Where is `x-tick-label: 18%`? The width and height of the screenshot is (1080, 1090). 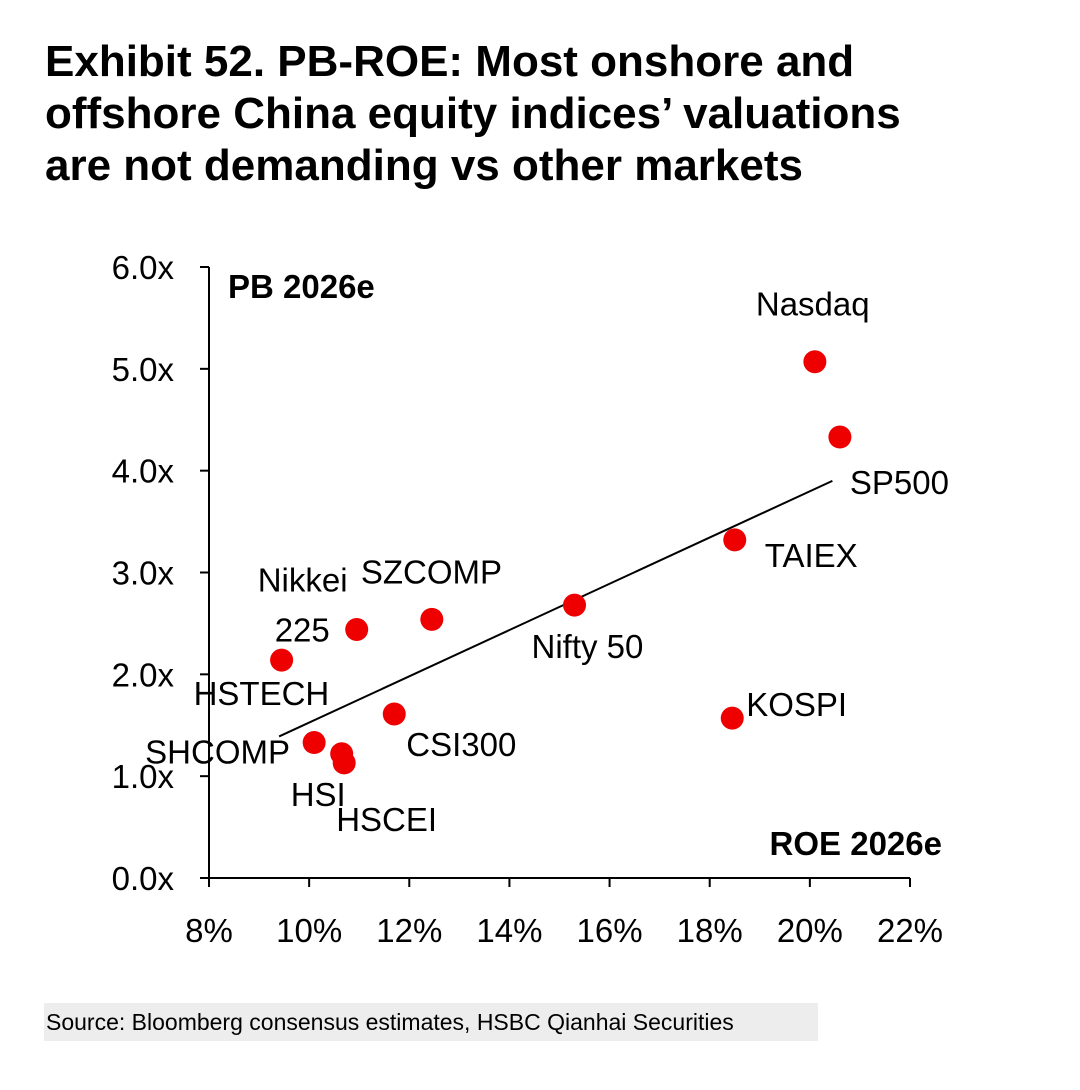
x-tick-label: 18% is located at coordinates (710, 930).